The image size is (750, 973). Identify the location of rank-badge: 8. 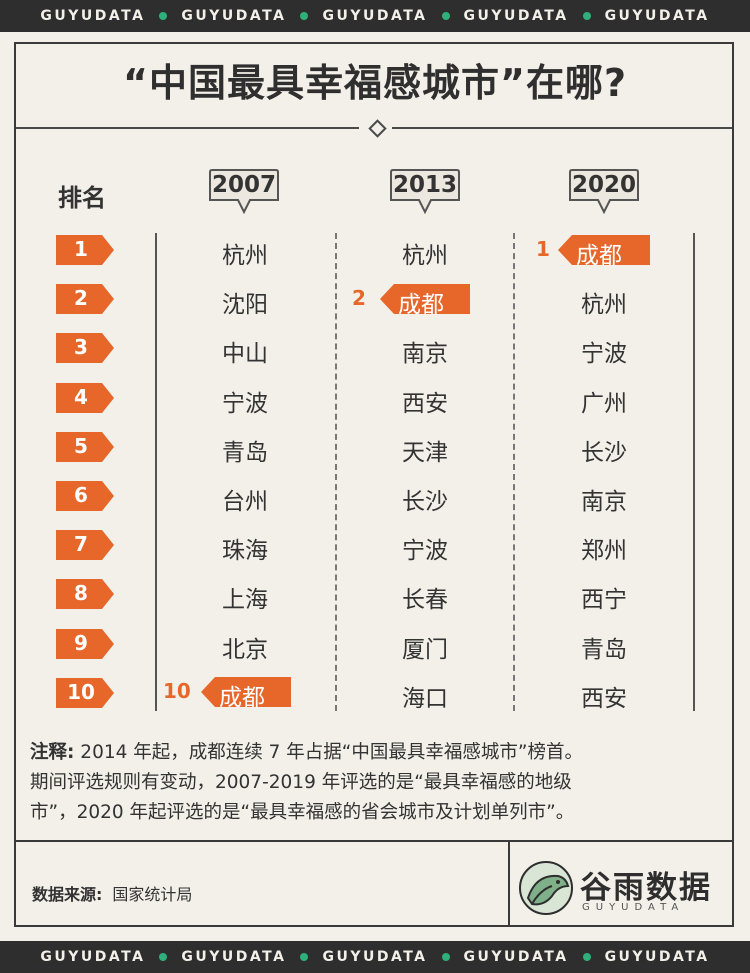
(85, 594).